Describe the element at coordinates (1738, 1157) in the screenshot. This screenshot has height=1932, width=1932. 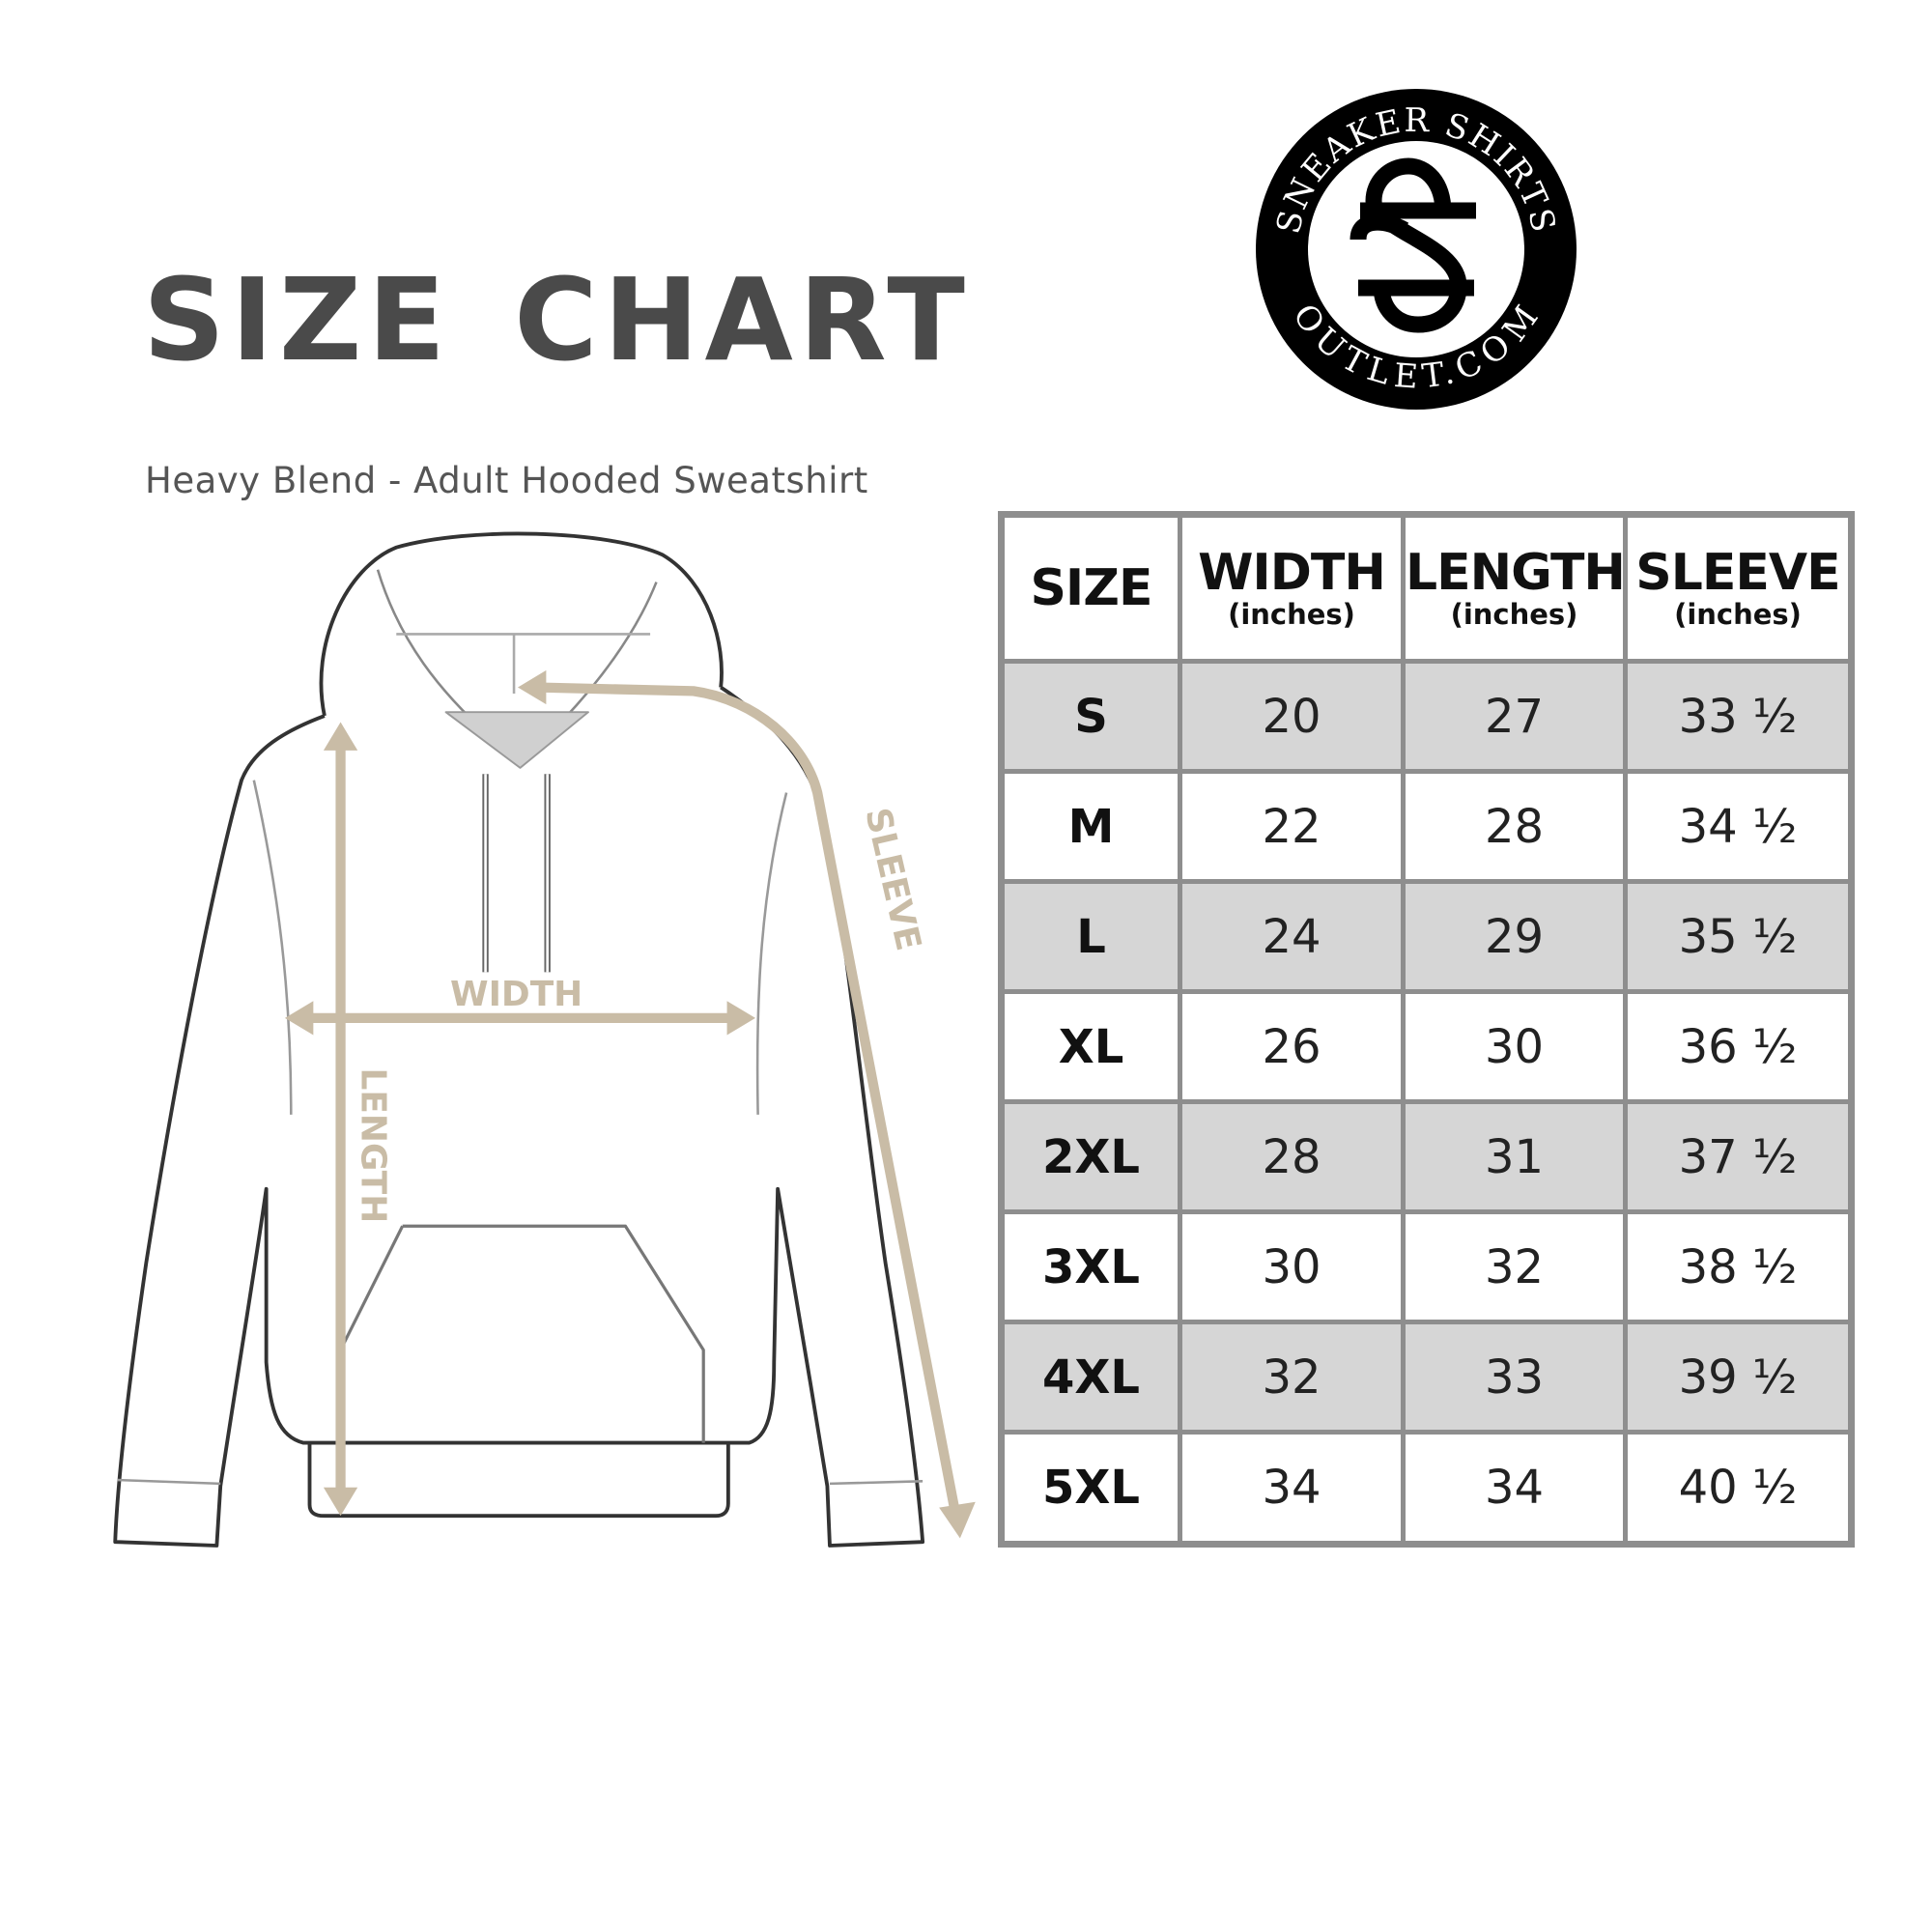
I see `cell-sleeve: 37 ½` at that location.